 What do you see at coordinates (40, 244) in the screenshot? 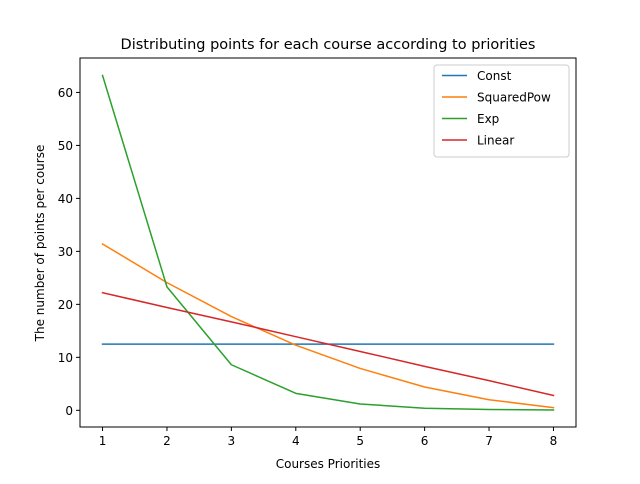
I see `y-axis-label: The number of points per course` at bounding box center [40, 244].